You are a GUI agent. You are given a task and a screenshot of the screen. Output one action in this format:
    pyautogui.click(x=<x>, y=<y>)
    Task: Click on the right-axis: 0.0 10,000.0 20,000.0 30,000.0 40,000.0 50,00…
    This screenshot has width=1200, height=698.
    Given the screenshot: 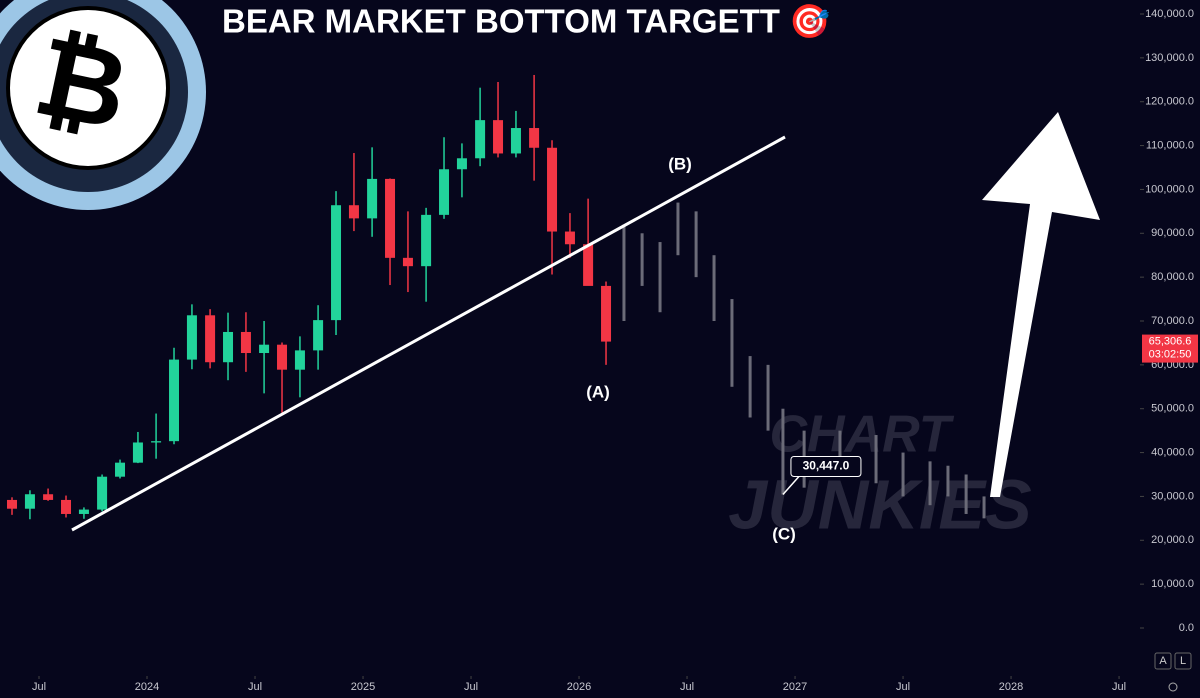 What is the action you would take?
    pyautogui.click(x=1167, y=321)
    